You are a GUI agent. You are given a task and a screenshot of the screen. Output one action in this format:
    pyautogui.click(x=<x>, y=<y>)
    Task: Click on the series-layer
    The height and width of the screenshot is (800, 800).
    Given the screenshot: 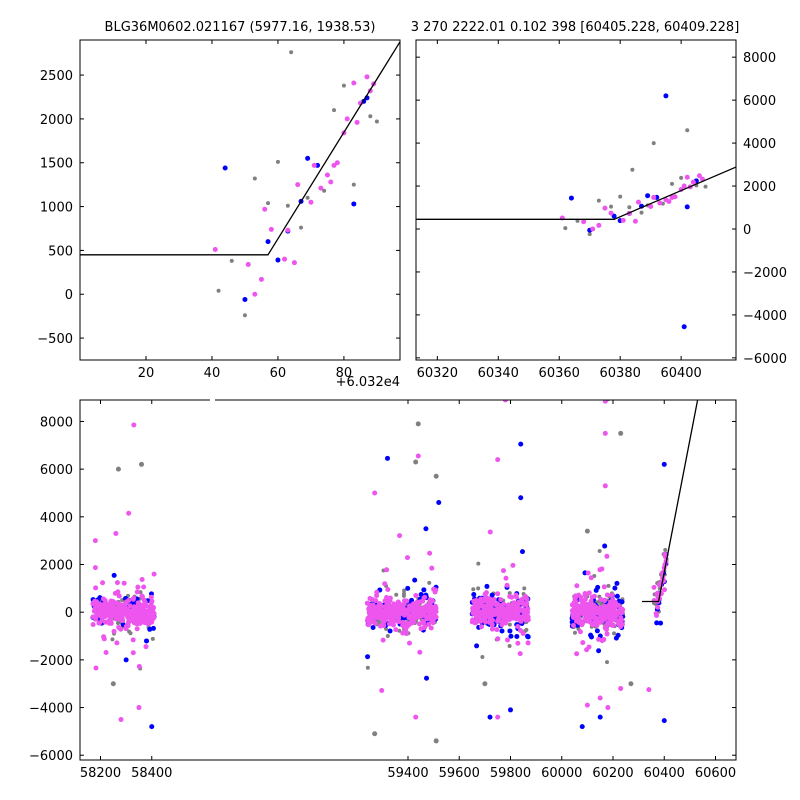 What is the action you would take?
    pyautogui.click(x=240, y=179)
    